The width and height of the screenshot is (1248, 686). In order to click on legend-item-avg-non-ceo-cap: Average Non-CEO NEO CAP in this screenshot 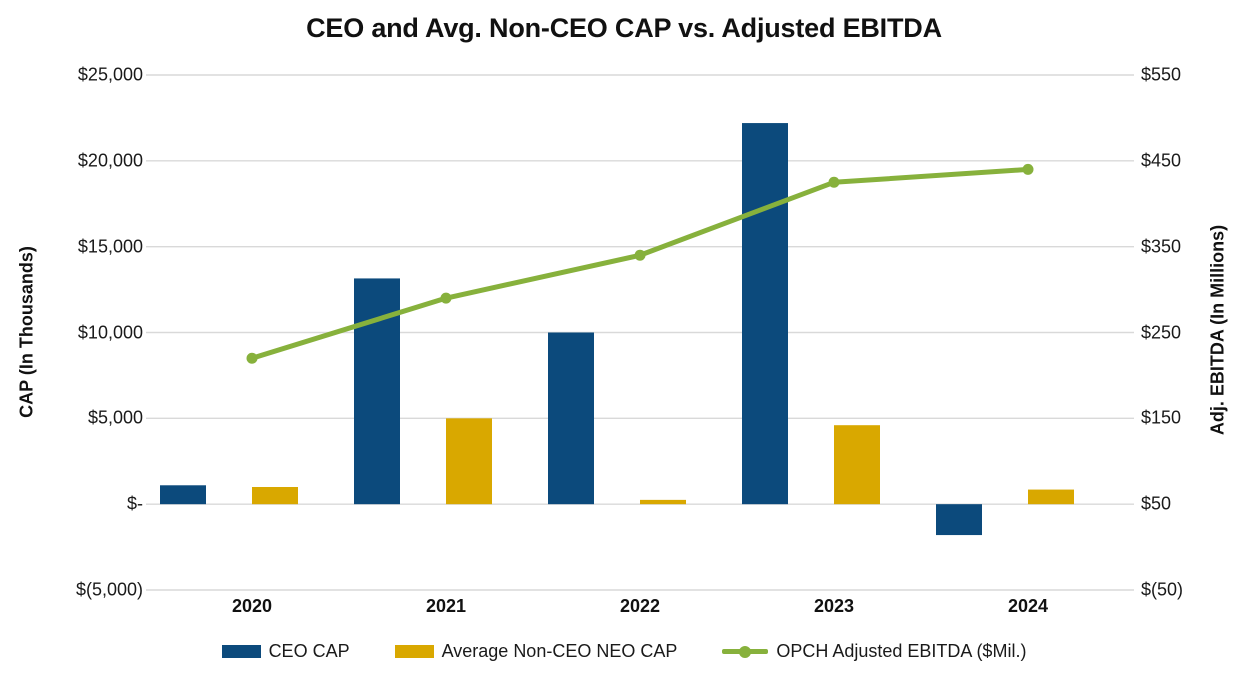, I will do `click(536, 651)`.